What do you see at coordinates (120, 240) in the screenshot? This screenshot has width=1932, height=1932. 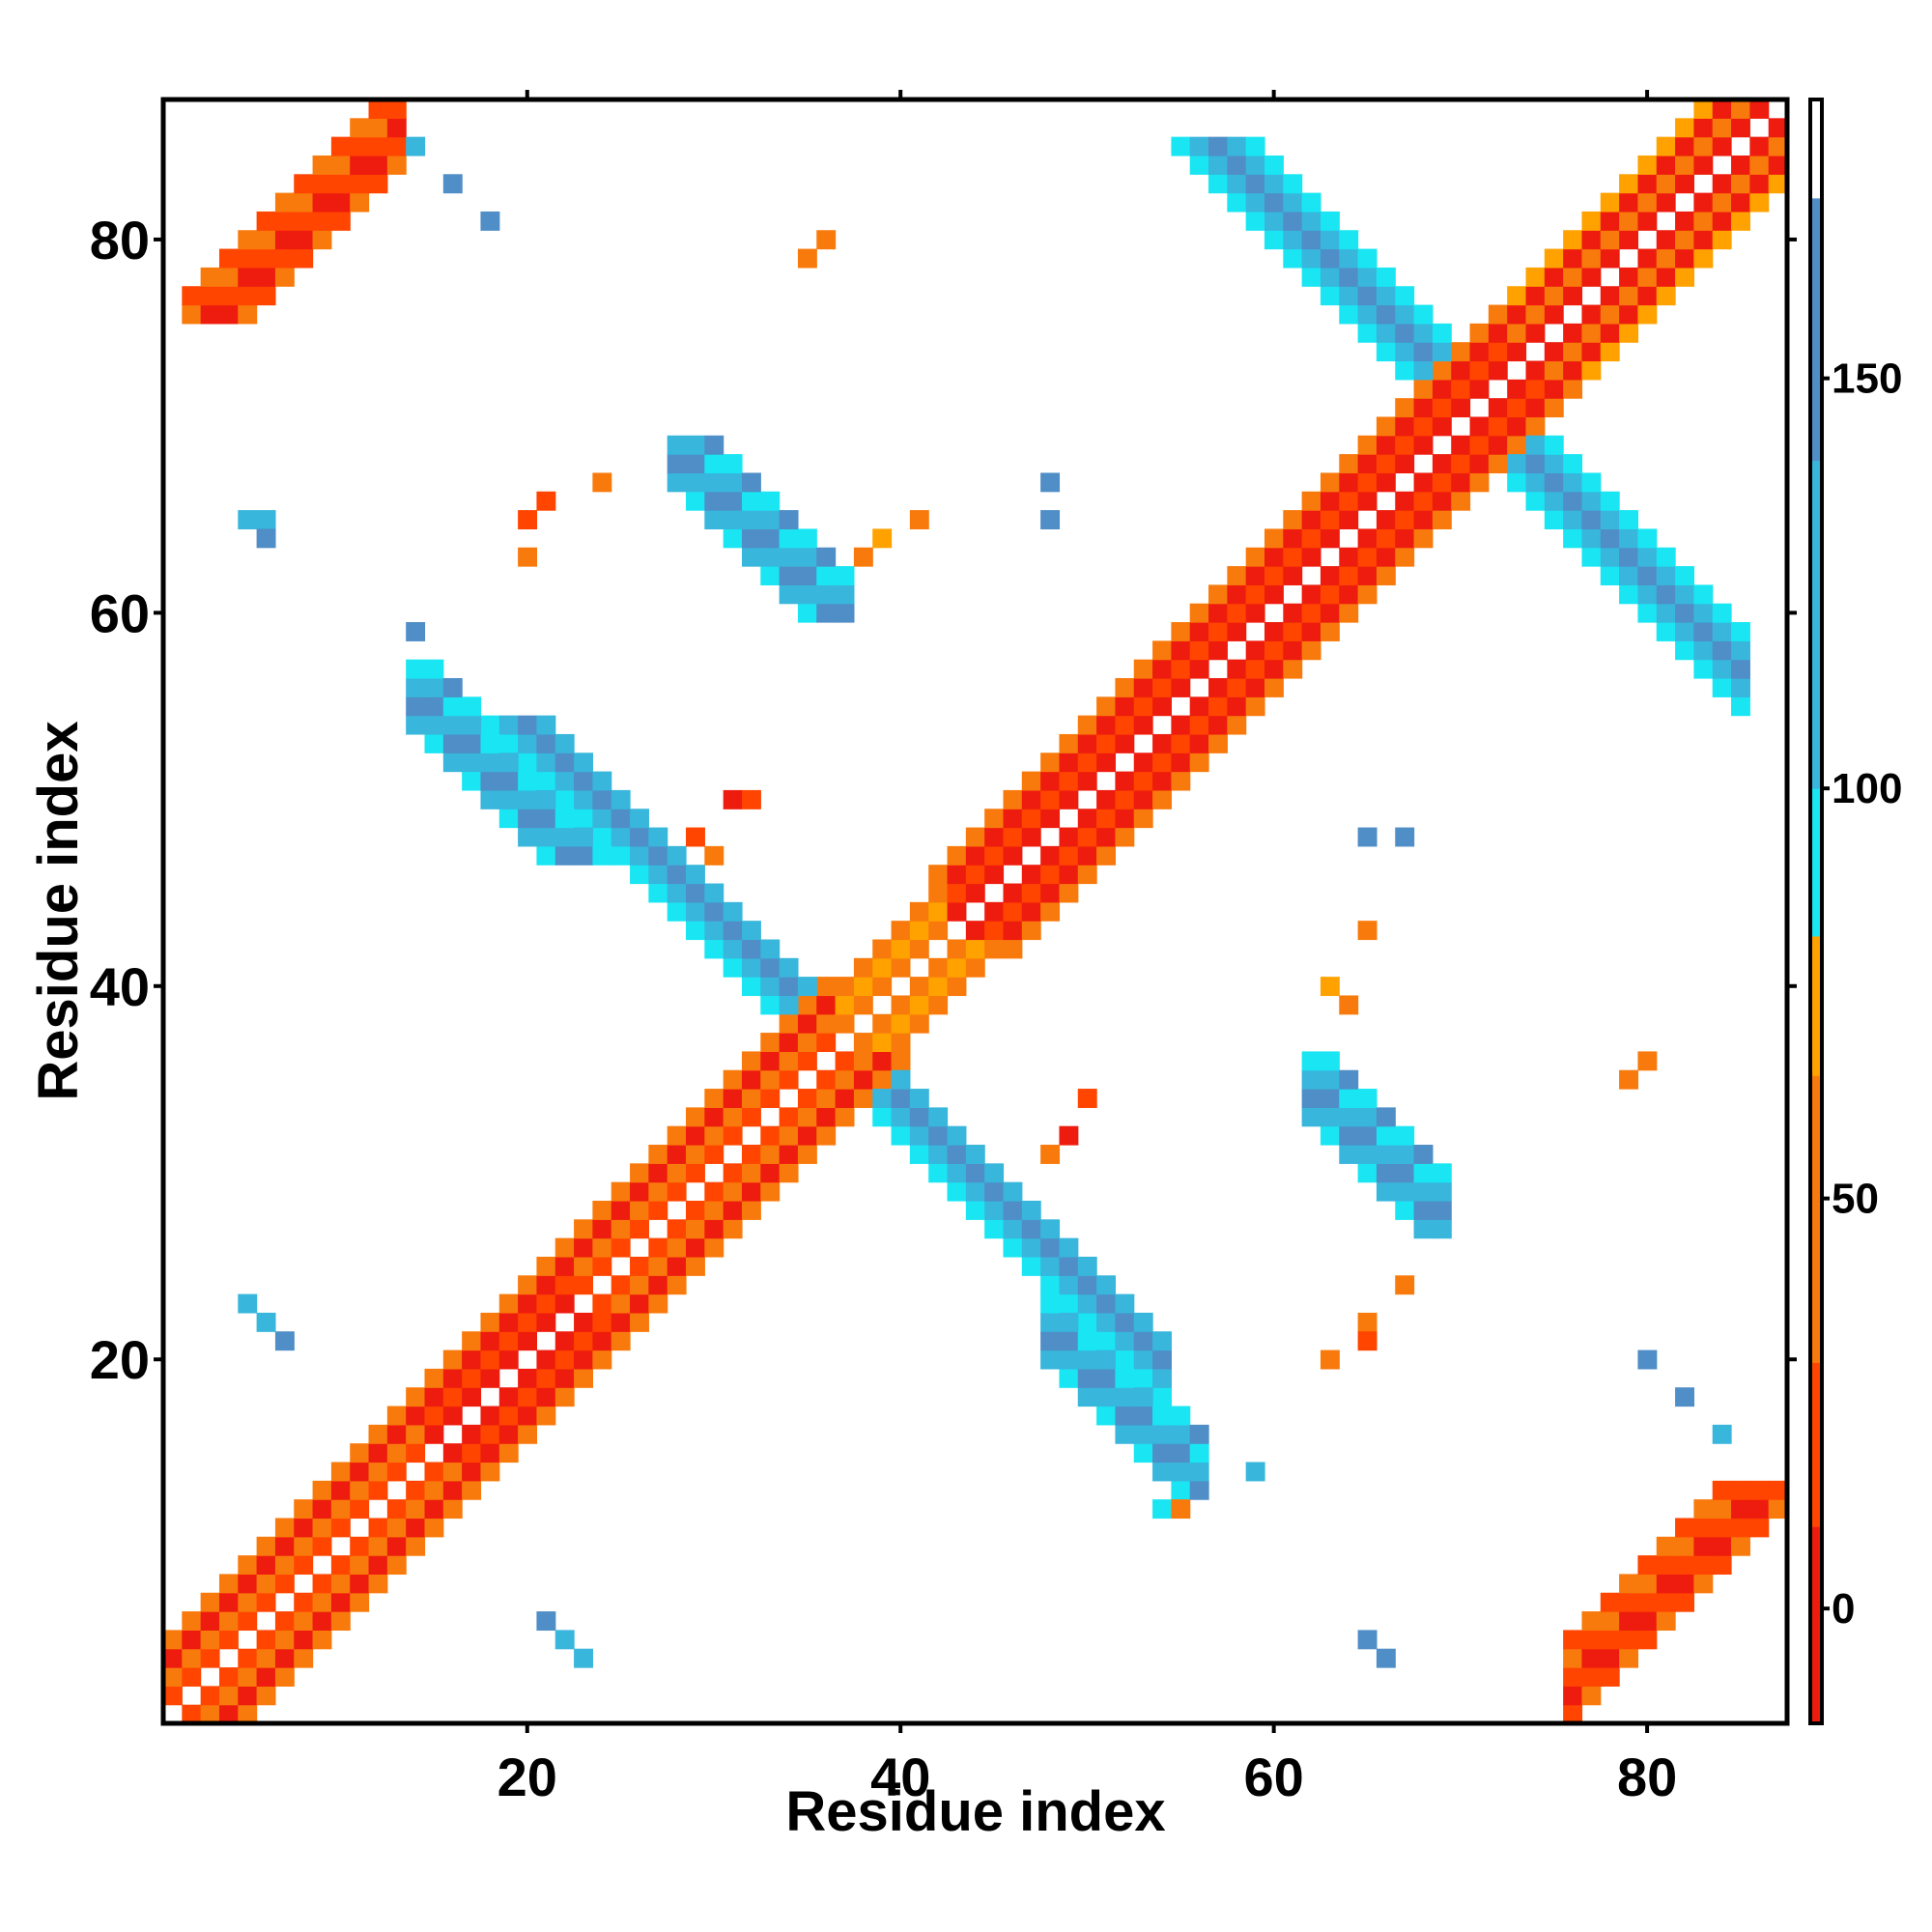 I see `y-tick-label: 80` at bounding box center [120, 240].